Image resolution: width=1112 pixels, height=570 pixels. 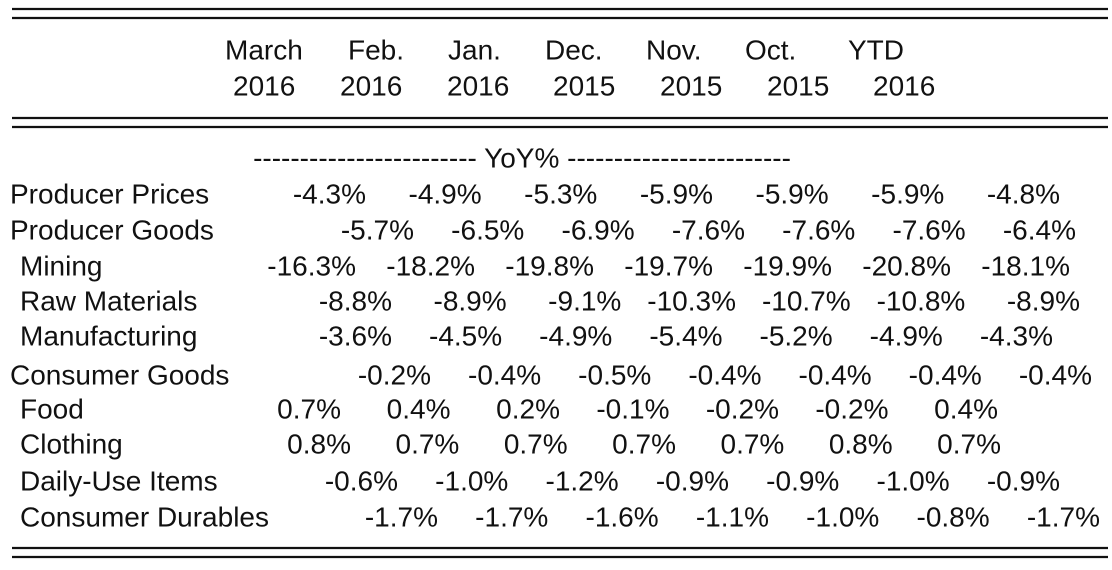 I want to click on column-month: Oct., so click(x=770, y=49).